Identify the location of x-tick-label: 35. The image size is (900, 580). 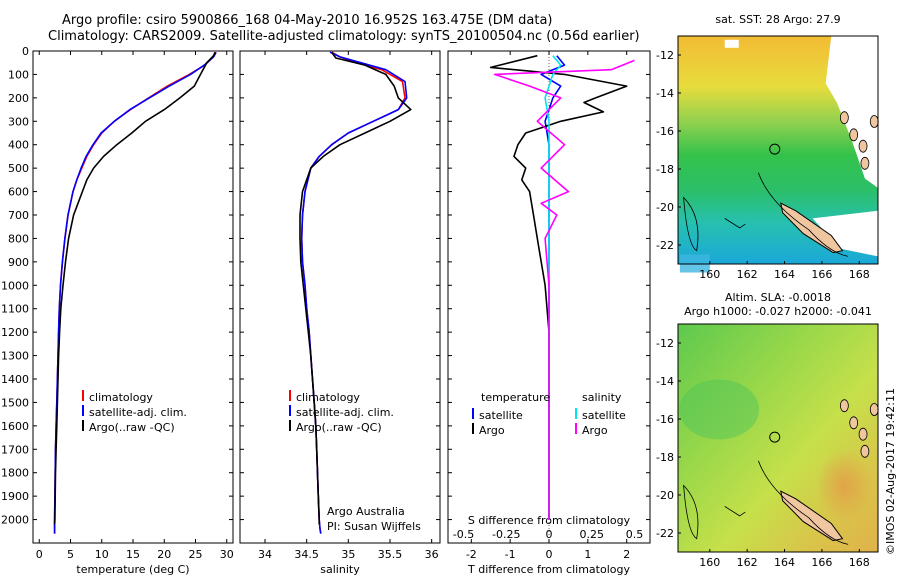
(348, 554).